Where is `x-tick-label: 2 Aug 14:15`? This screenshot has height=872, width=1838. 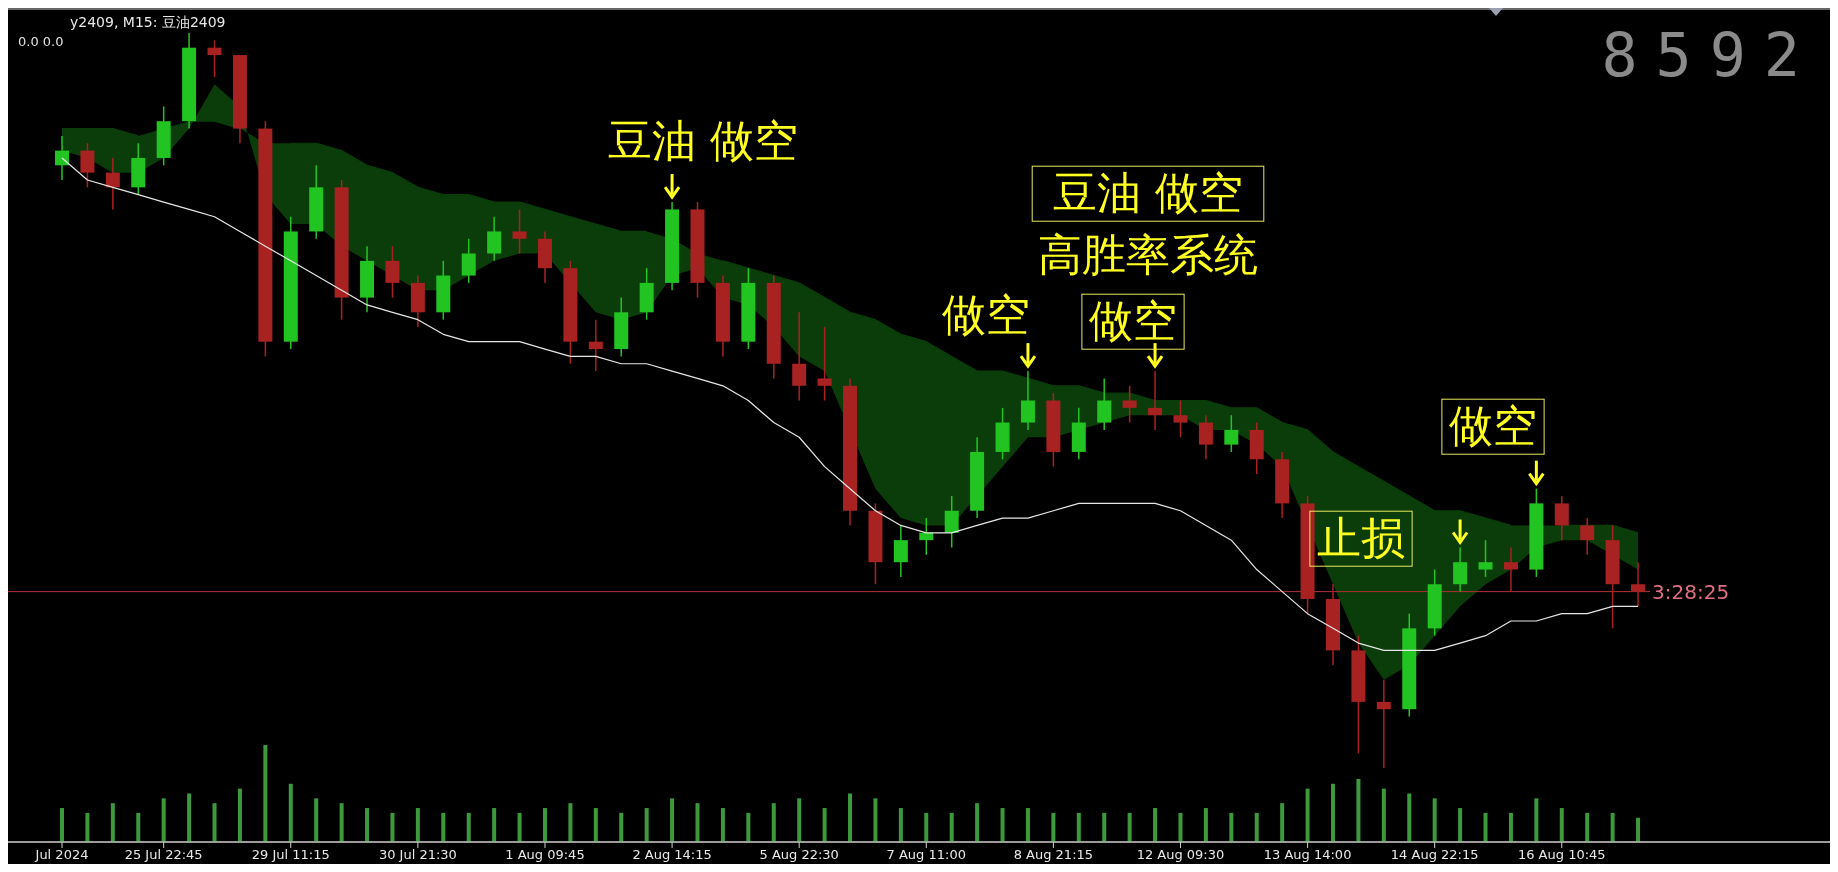 x-tick-label: 2 Aug 14:15 is located at coordinates (672, 854).